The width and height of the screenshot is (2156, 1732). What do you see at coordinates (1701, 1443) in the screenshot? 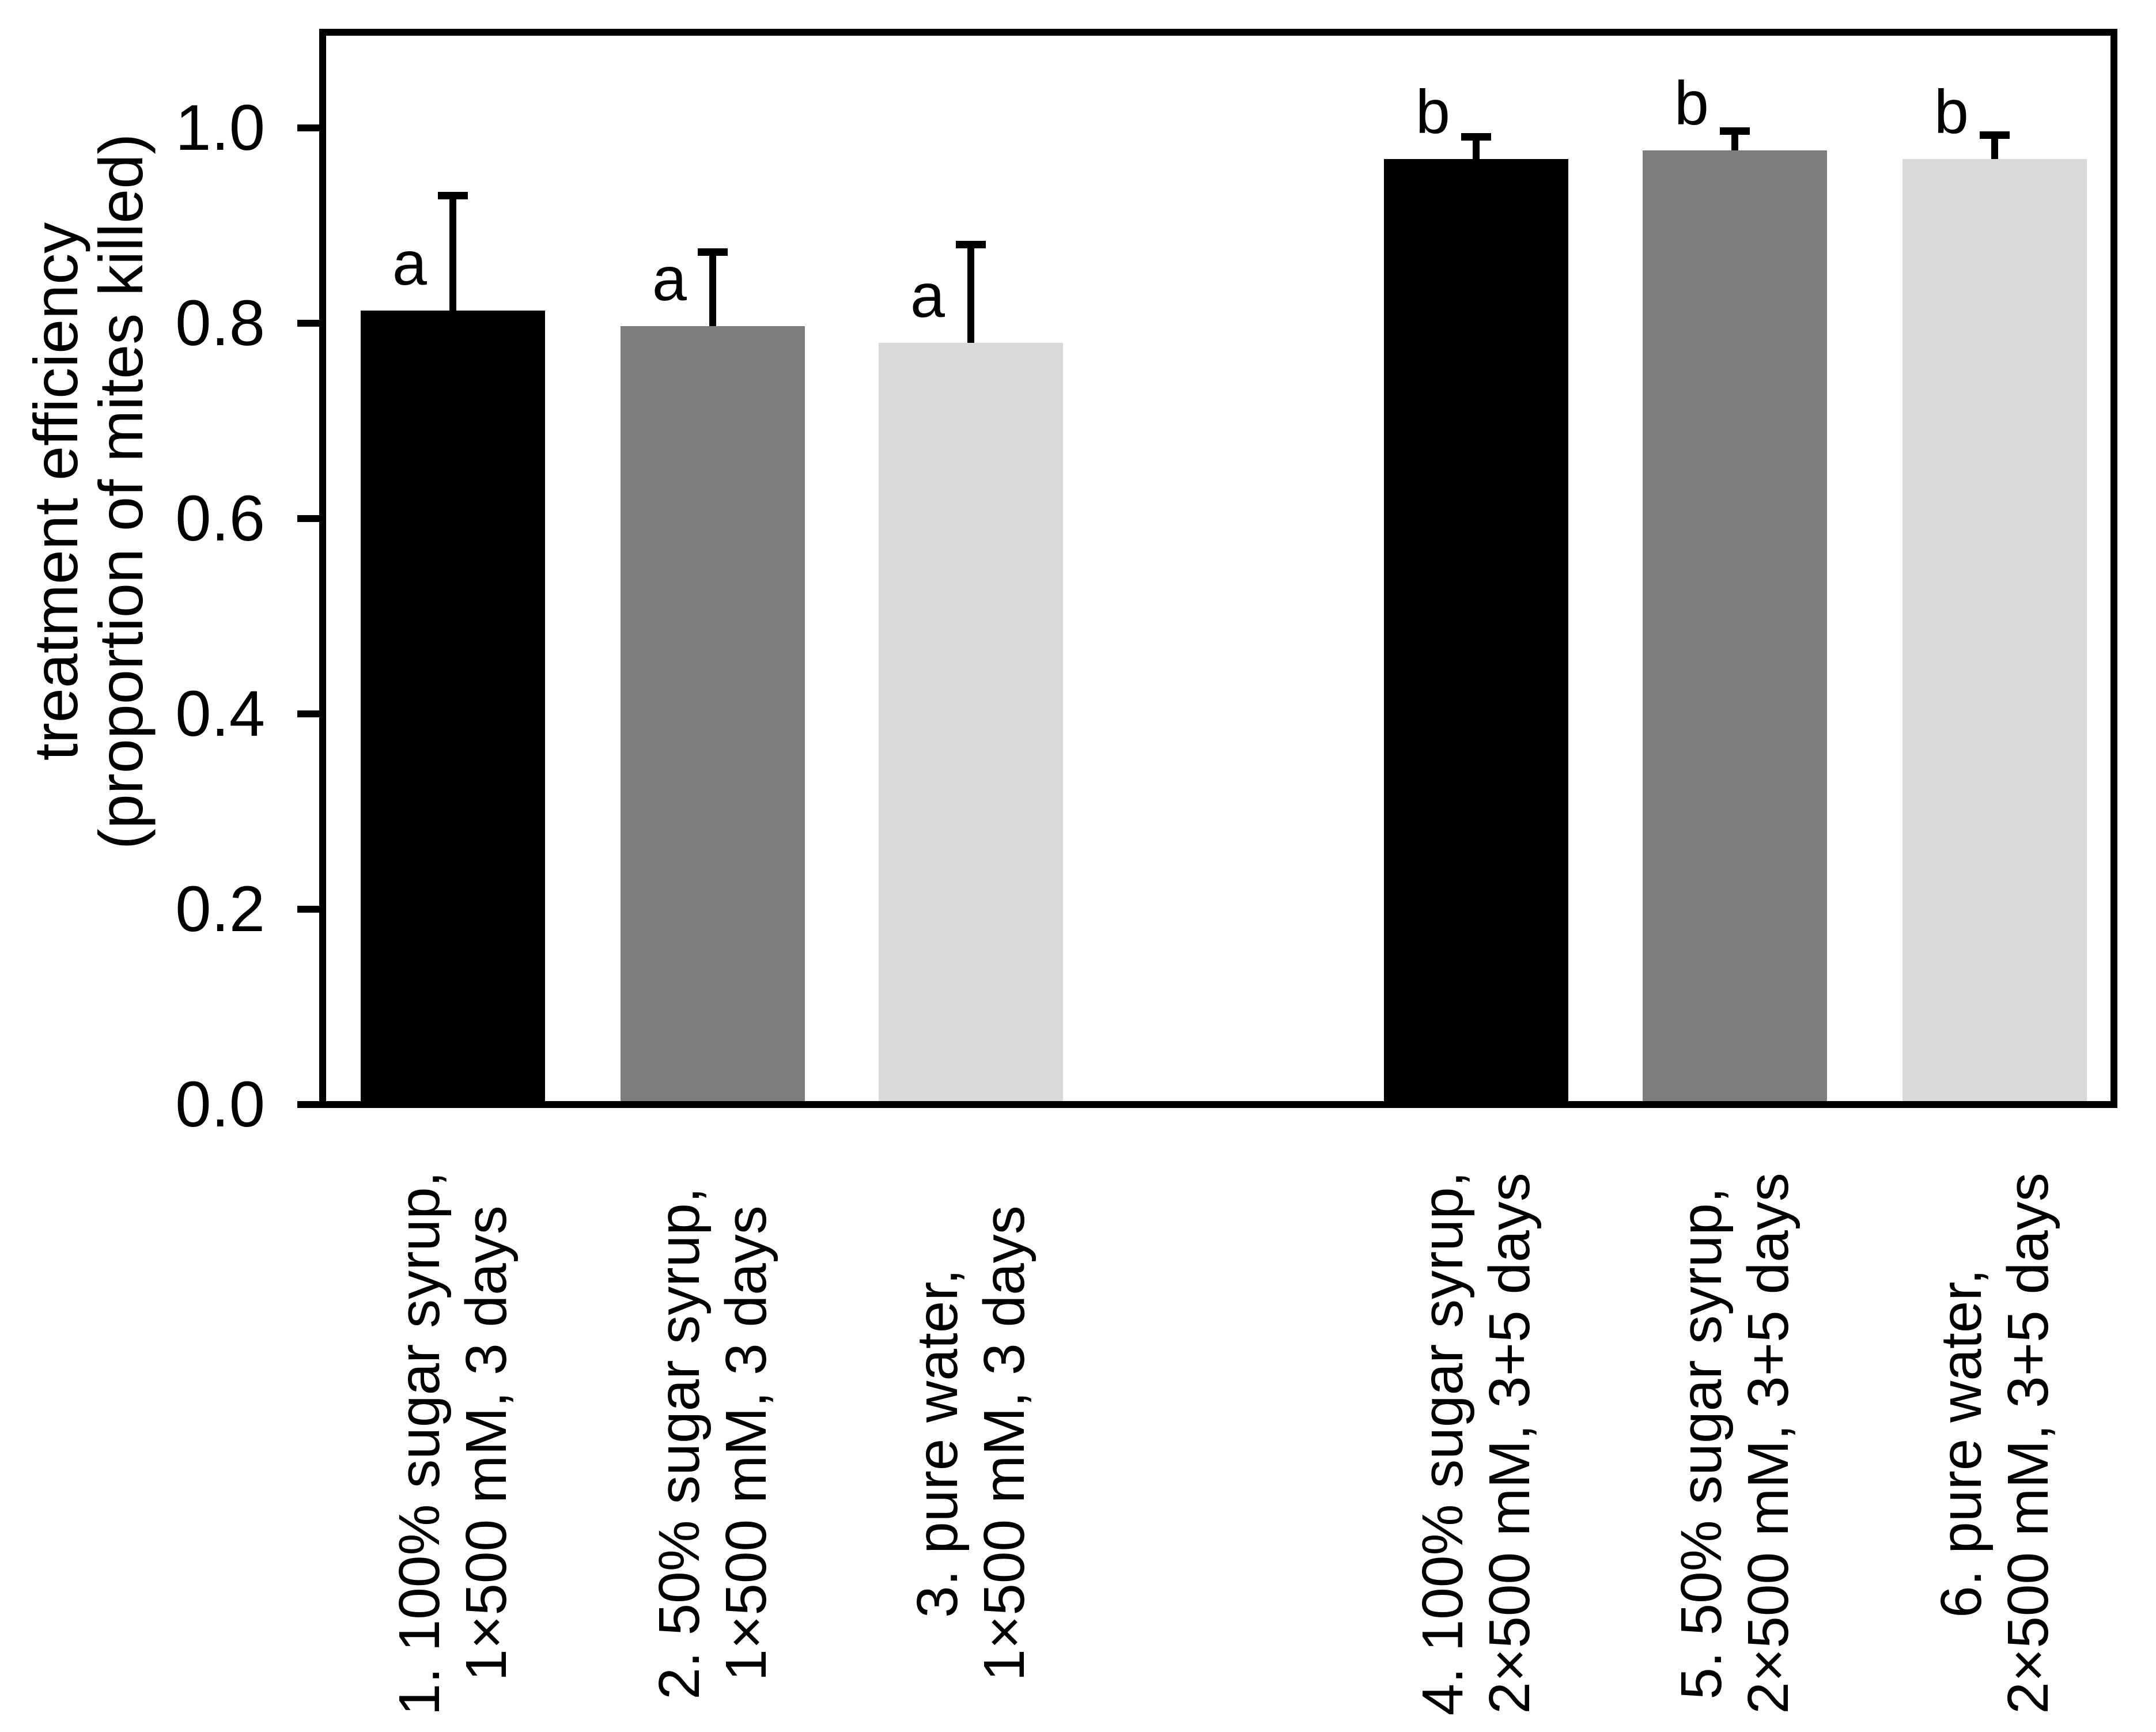
I see `x-tick-label-line1: 5. 50% sugar syrup,` at bounding box center [1701, 1443].